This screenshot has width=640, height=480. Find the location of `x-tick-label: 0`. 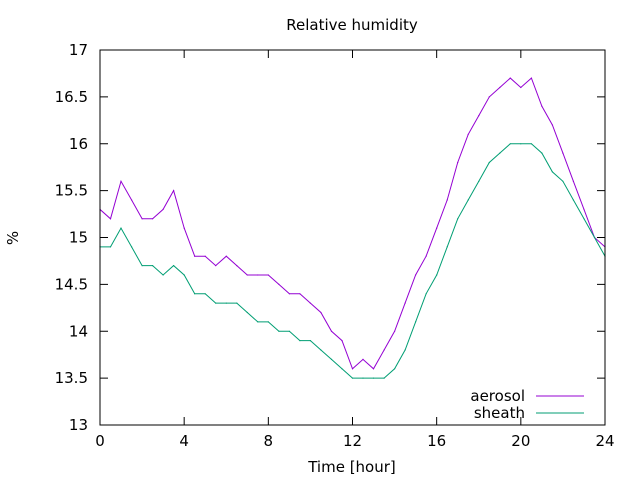

x-tick-label: 0 is located at coordinates (100, 441).